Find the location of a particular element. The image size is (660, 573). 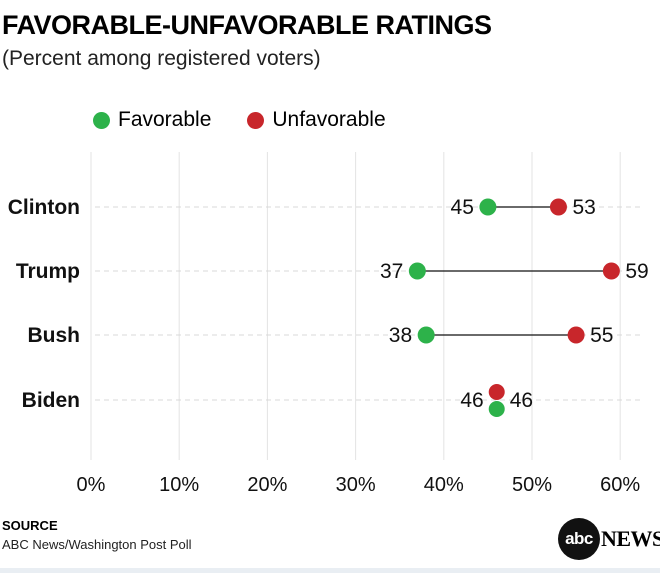

unfavorable-value-trump: 59 is located at coordinates (636, 271).